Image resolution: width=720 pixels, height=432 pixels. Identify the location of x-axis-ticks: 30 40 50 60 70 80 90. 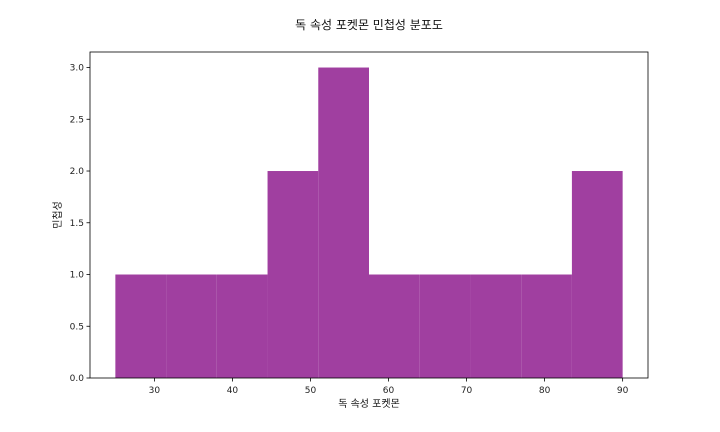
(389, 387).